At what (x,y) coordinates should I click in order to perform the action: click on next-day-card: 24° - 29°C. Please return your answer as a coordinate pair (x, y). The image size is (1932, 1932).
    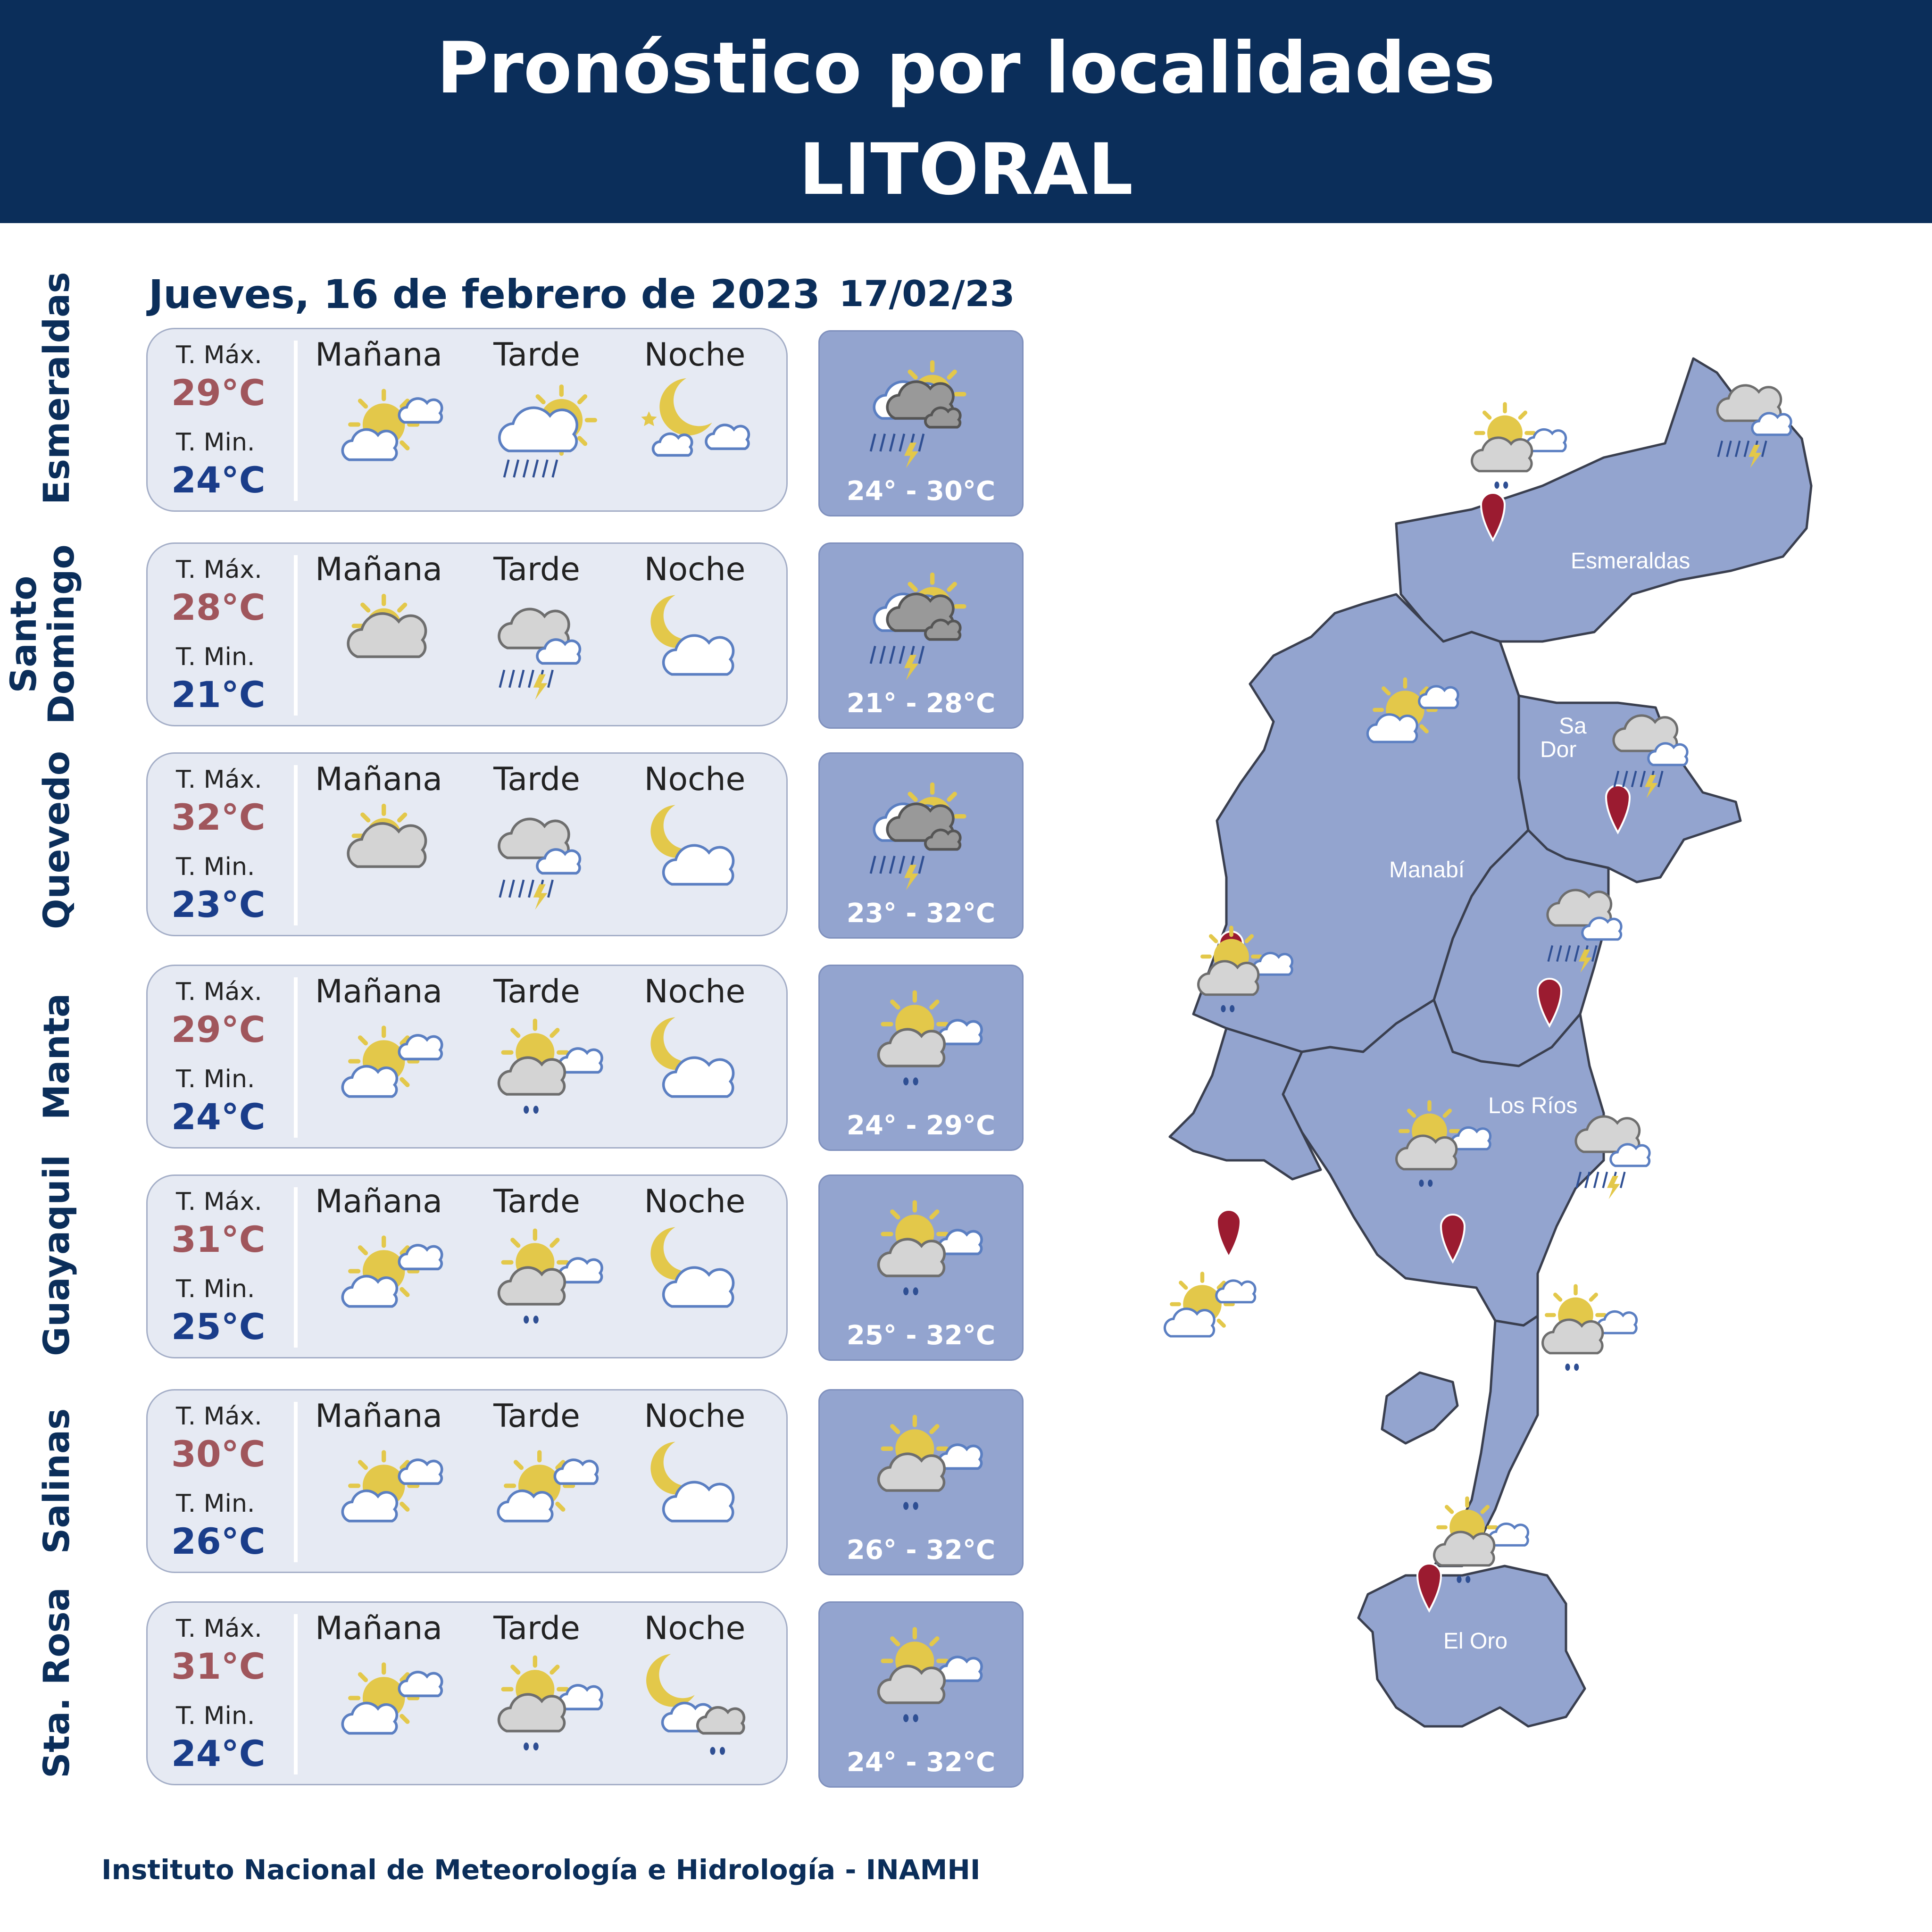
    Looking at the image, I should click on (921, 1058).